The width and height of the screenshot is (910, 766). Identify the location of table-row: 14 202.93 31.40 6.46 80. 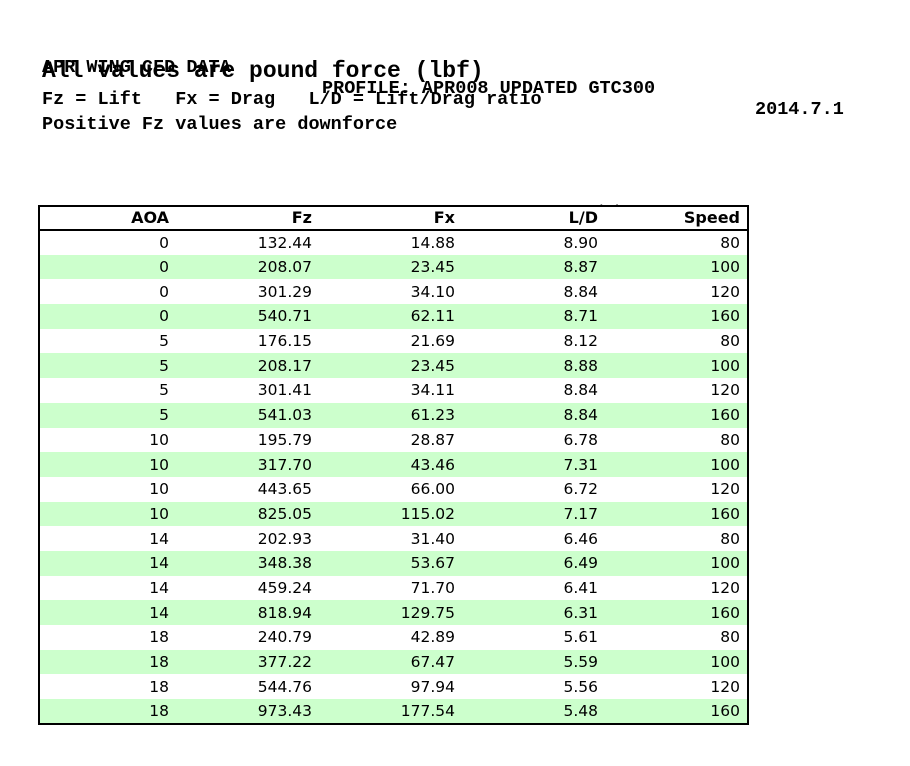
(393, 538).